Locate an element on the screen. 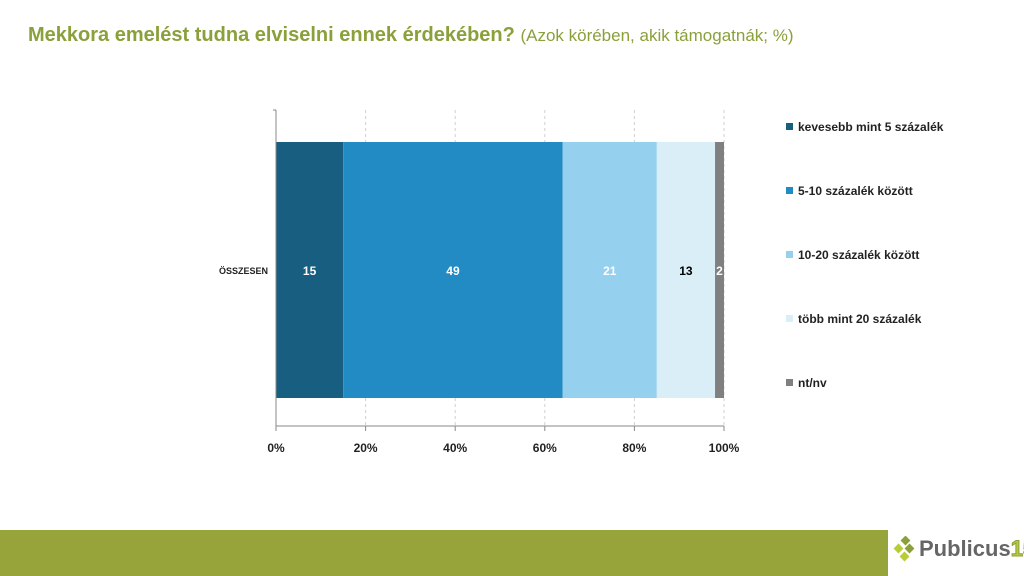 This screenshot has width=1024, height=576. logo-text: Publicus is located at coordinates (965, 548).